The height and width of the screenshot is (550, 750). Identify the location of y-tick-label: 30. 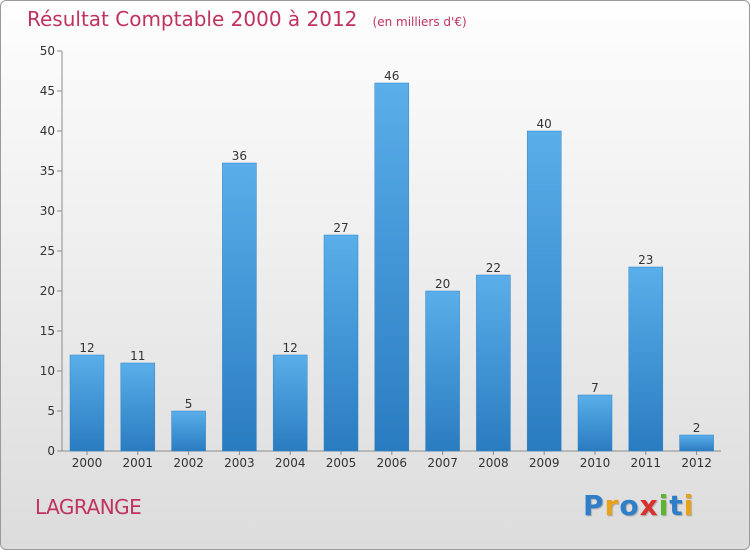
(47, 211).